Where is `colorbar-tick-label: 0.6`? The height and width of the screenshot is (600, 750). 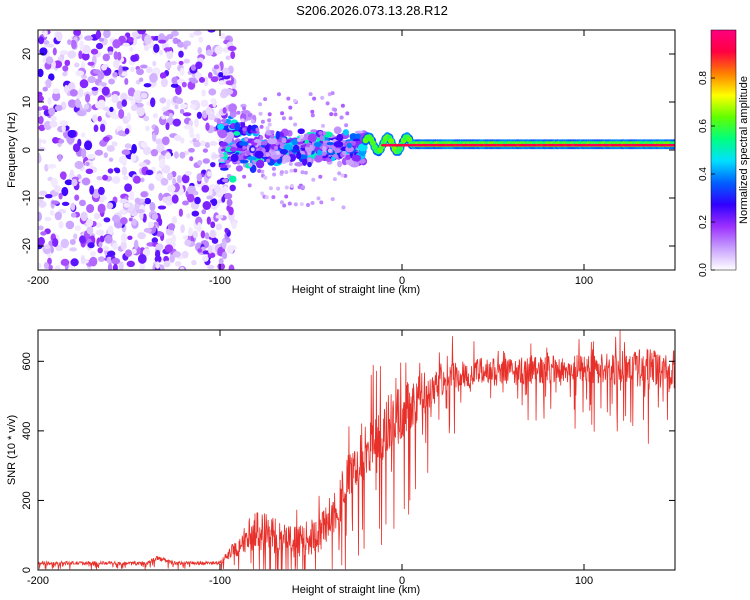
colorbar-tick-label: 0.6 is located at coordinates (703, 126).